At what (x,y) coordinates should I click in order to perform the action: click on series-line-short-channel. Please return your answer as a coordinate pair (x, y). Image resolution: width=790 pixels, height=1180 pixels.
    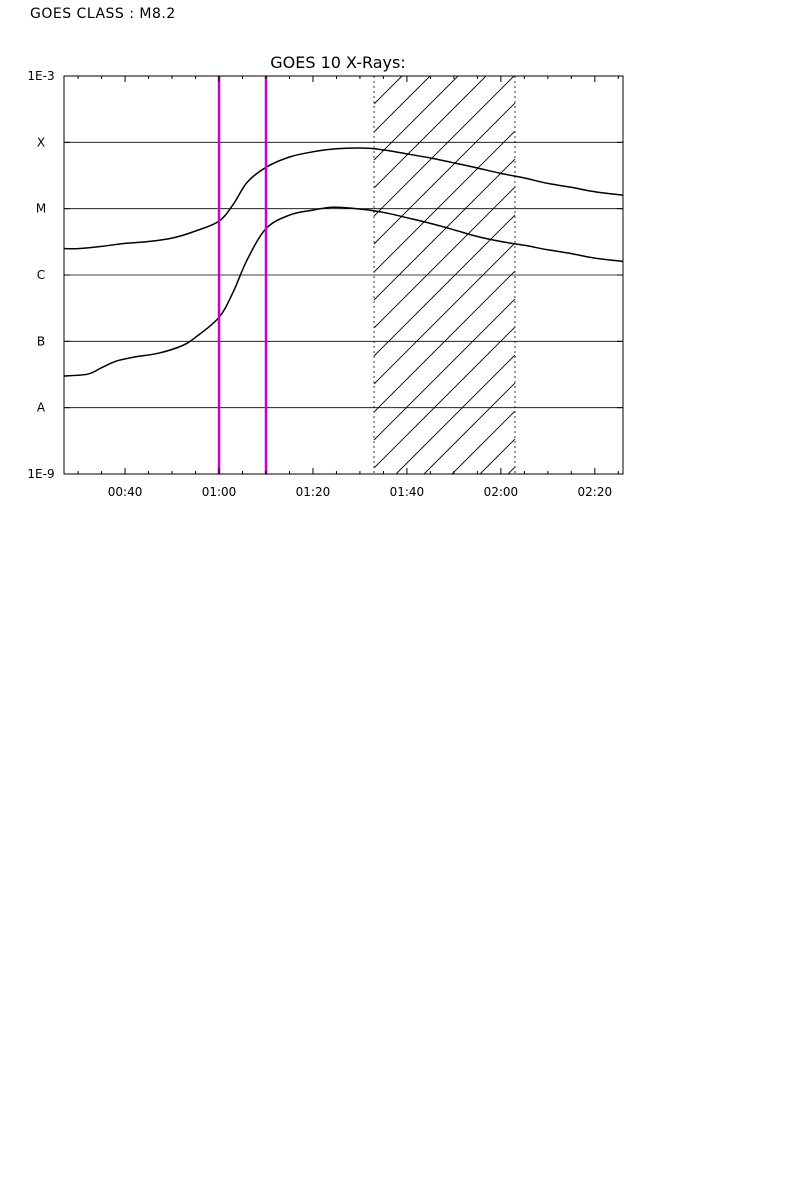
    Looking at the image, I should click on (343, 291).